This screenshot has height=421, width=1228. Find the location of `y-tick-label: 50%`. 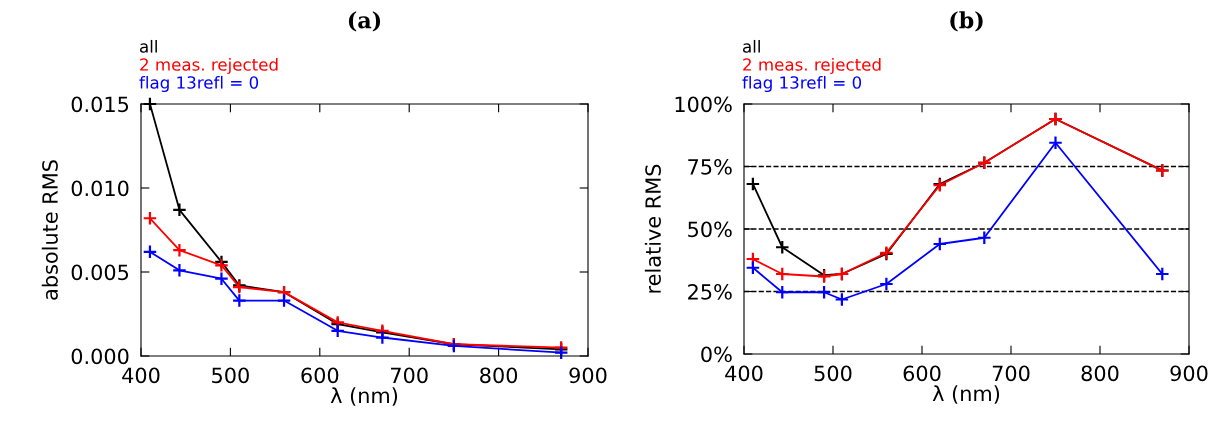

y-tick-label: 50% is located at coordinates (710, 229).